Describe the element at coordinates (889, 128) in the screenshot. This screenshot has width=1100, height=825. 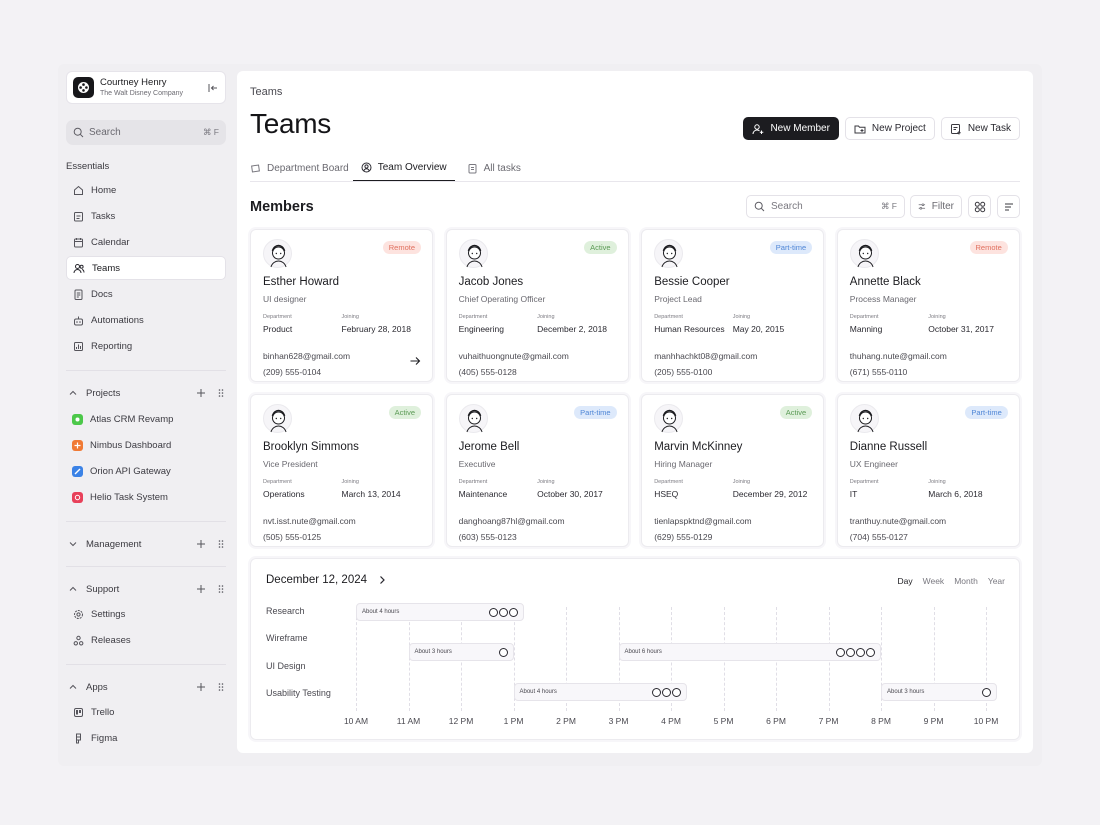
I see `new-project-button: New Project` at that location.